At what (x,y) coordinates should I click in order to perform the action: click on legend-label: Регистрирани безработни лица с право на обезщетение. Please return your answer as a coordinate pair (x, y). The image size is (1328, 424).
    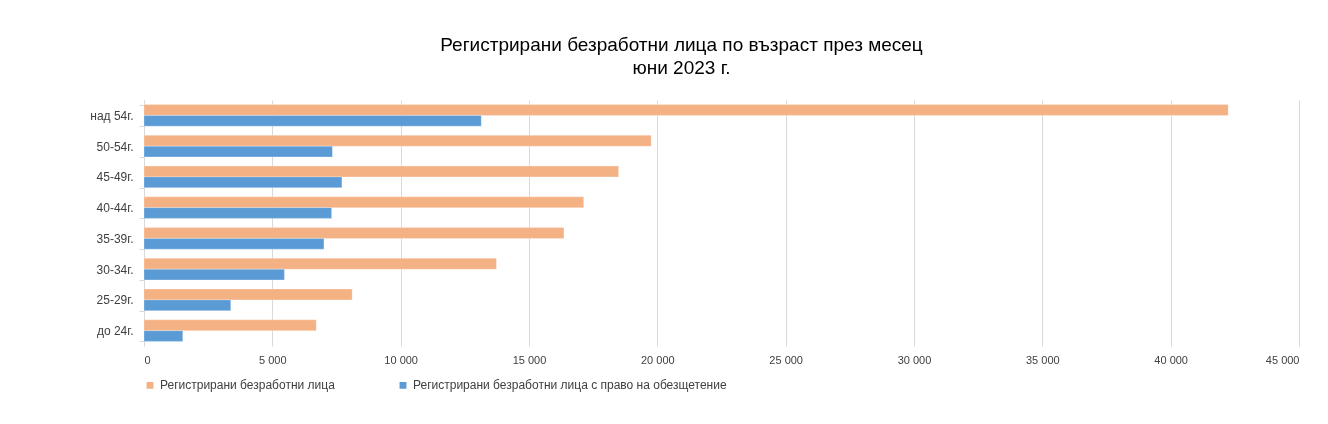
    Looking at the image, I should click on (570, 385).